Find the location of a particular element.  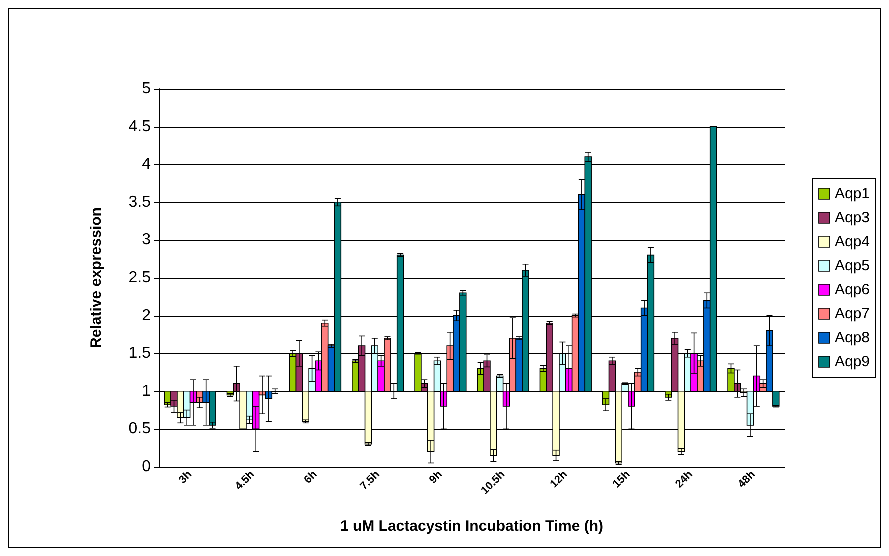

legend-label: Aqp6 is located at coordinates (852, 290).